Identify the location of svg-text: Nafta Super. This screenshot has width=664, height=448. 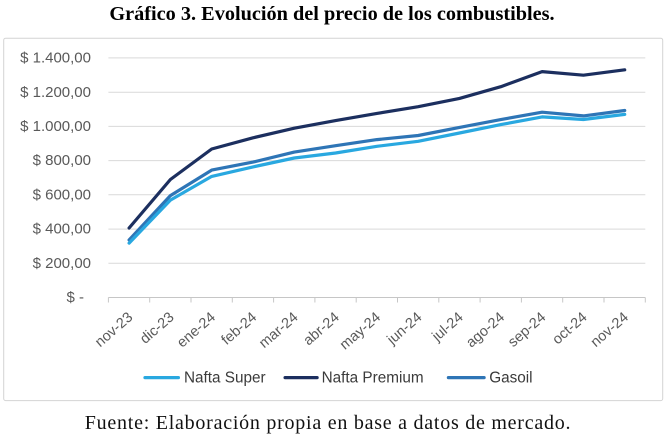
(225, 378).